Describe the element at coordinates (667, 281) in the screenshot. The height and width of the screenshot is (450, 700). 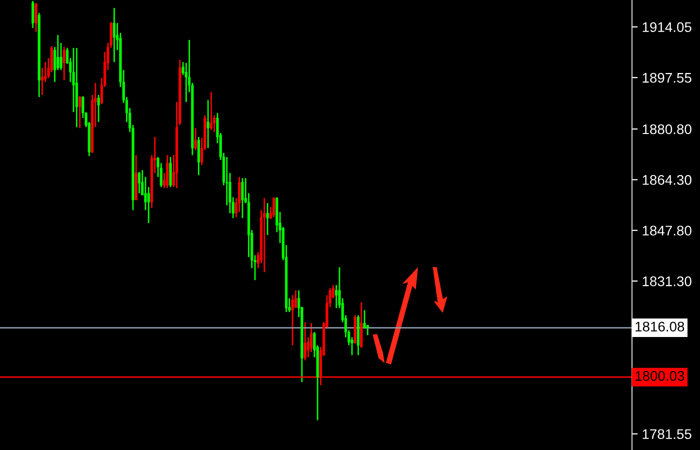
I see `y-tick-label: 1831.30` at that location.